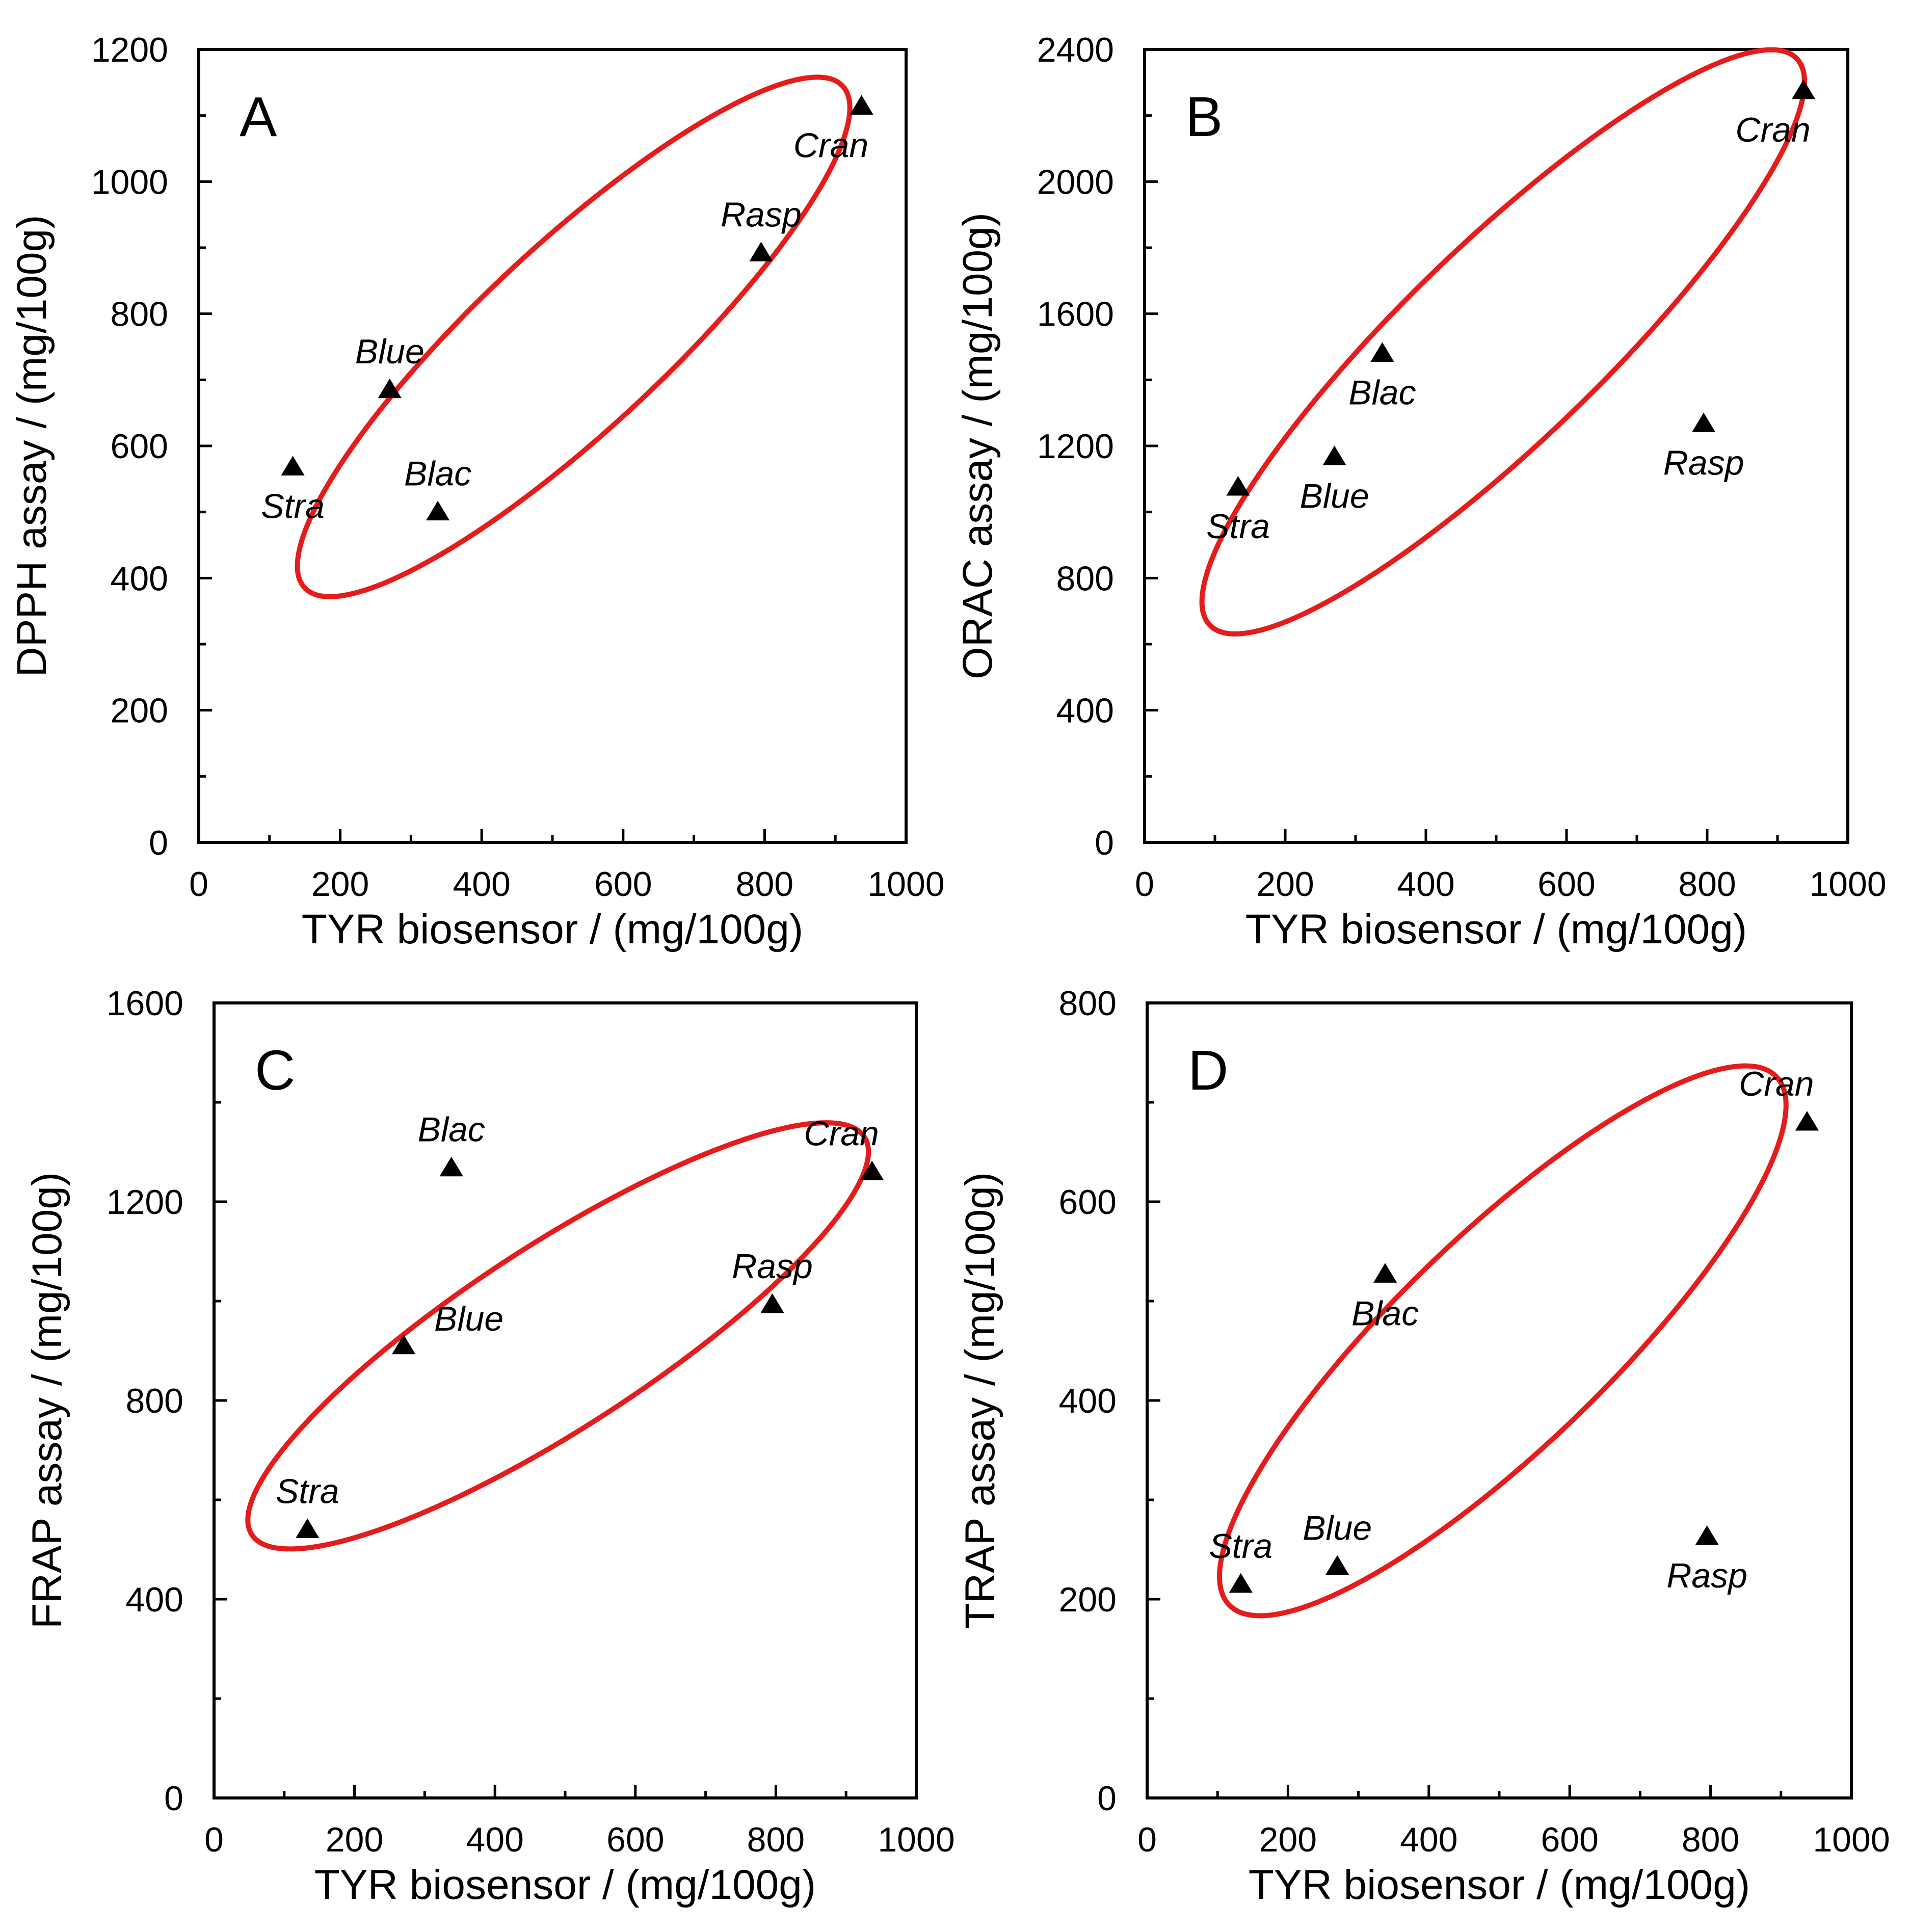  What do you see at coordinates (1204, 117) in the screenshot?
I see `panel-letter: B` at bounding box center [1204, 117].